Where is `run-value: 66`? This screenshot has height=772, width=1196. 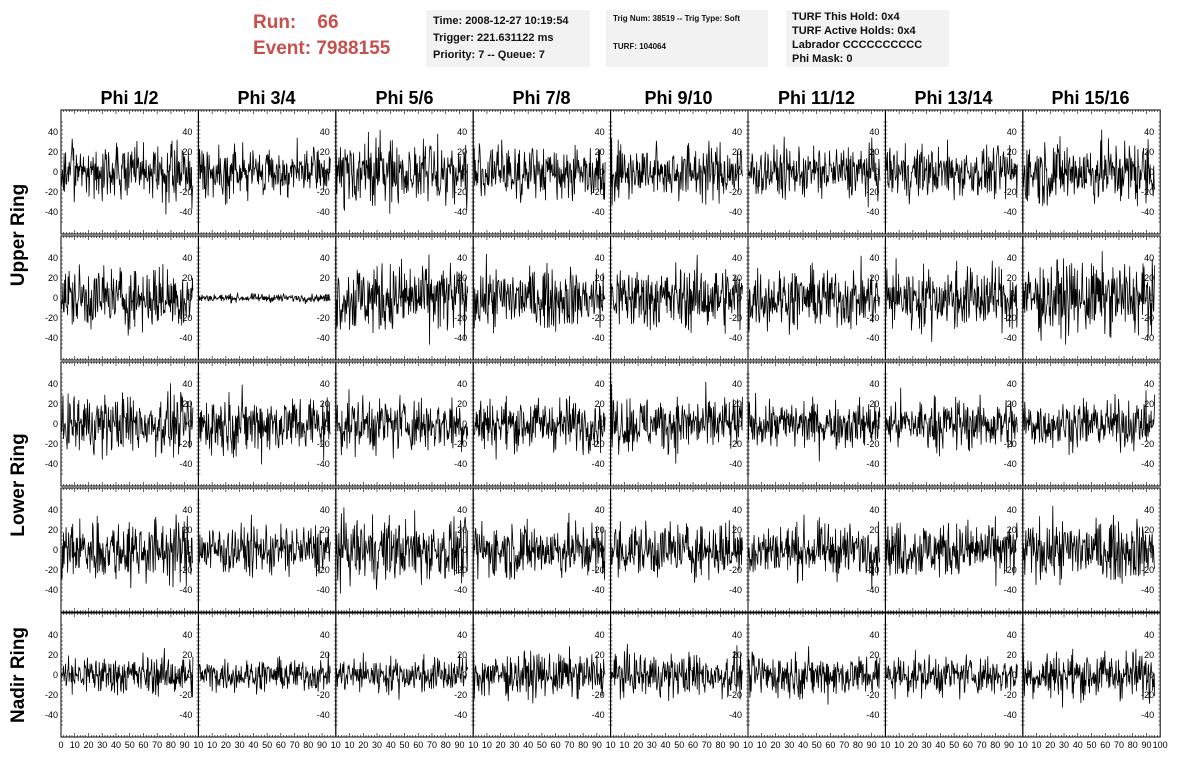
run-value: 66 is located at coordinates (328, 22).